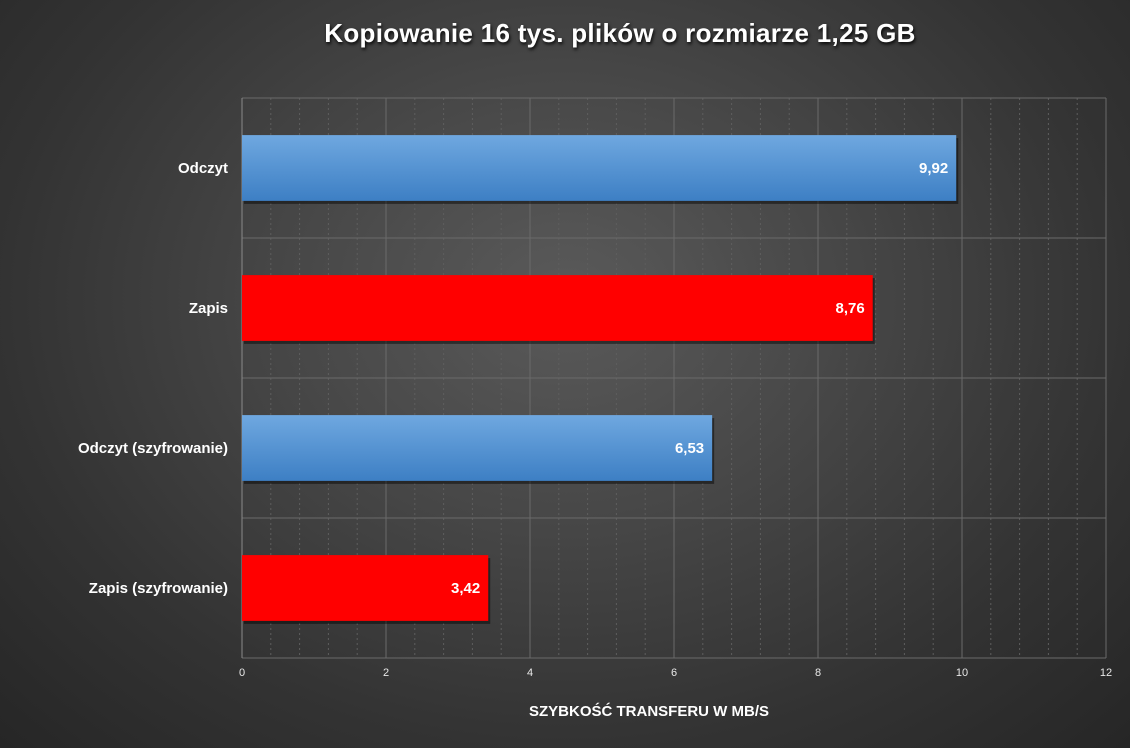 This screenshot has width=1130, height=748. I want to click on value-label: 6,53, so click(689, 448).